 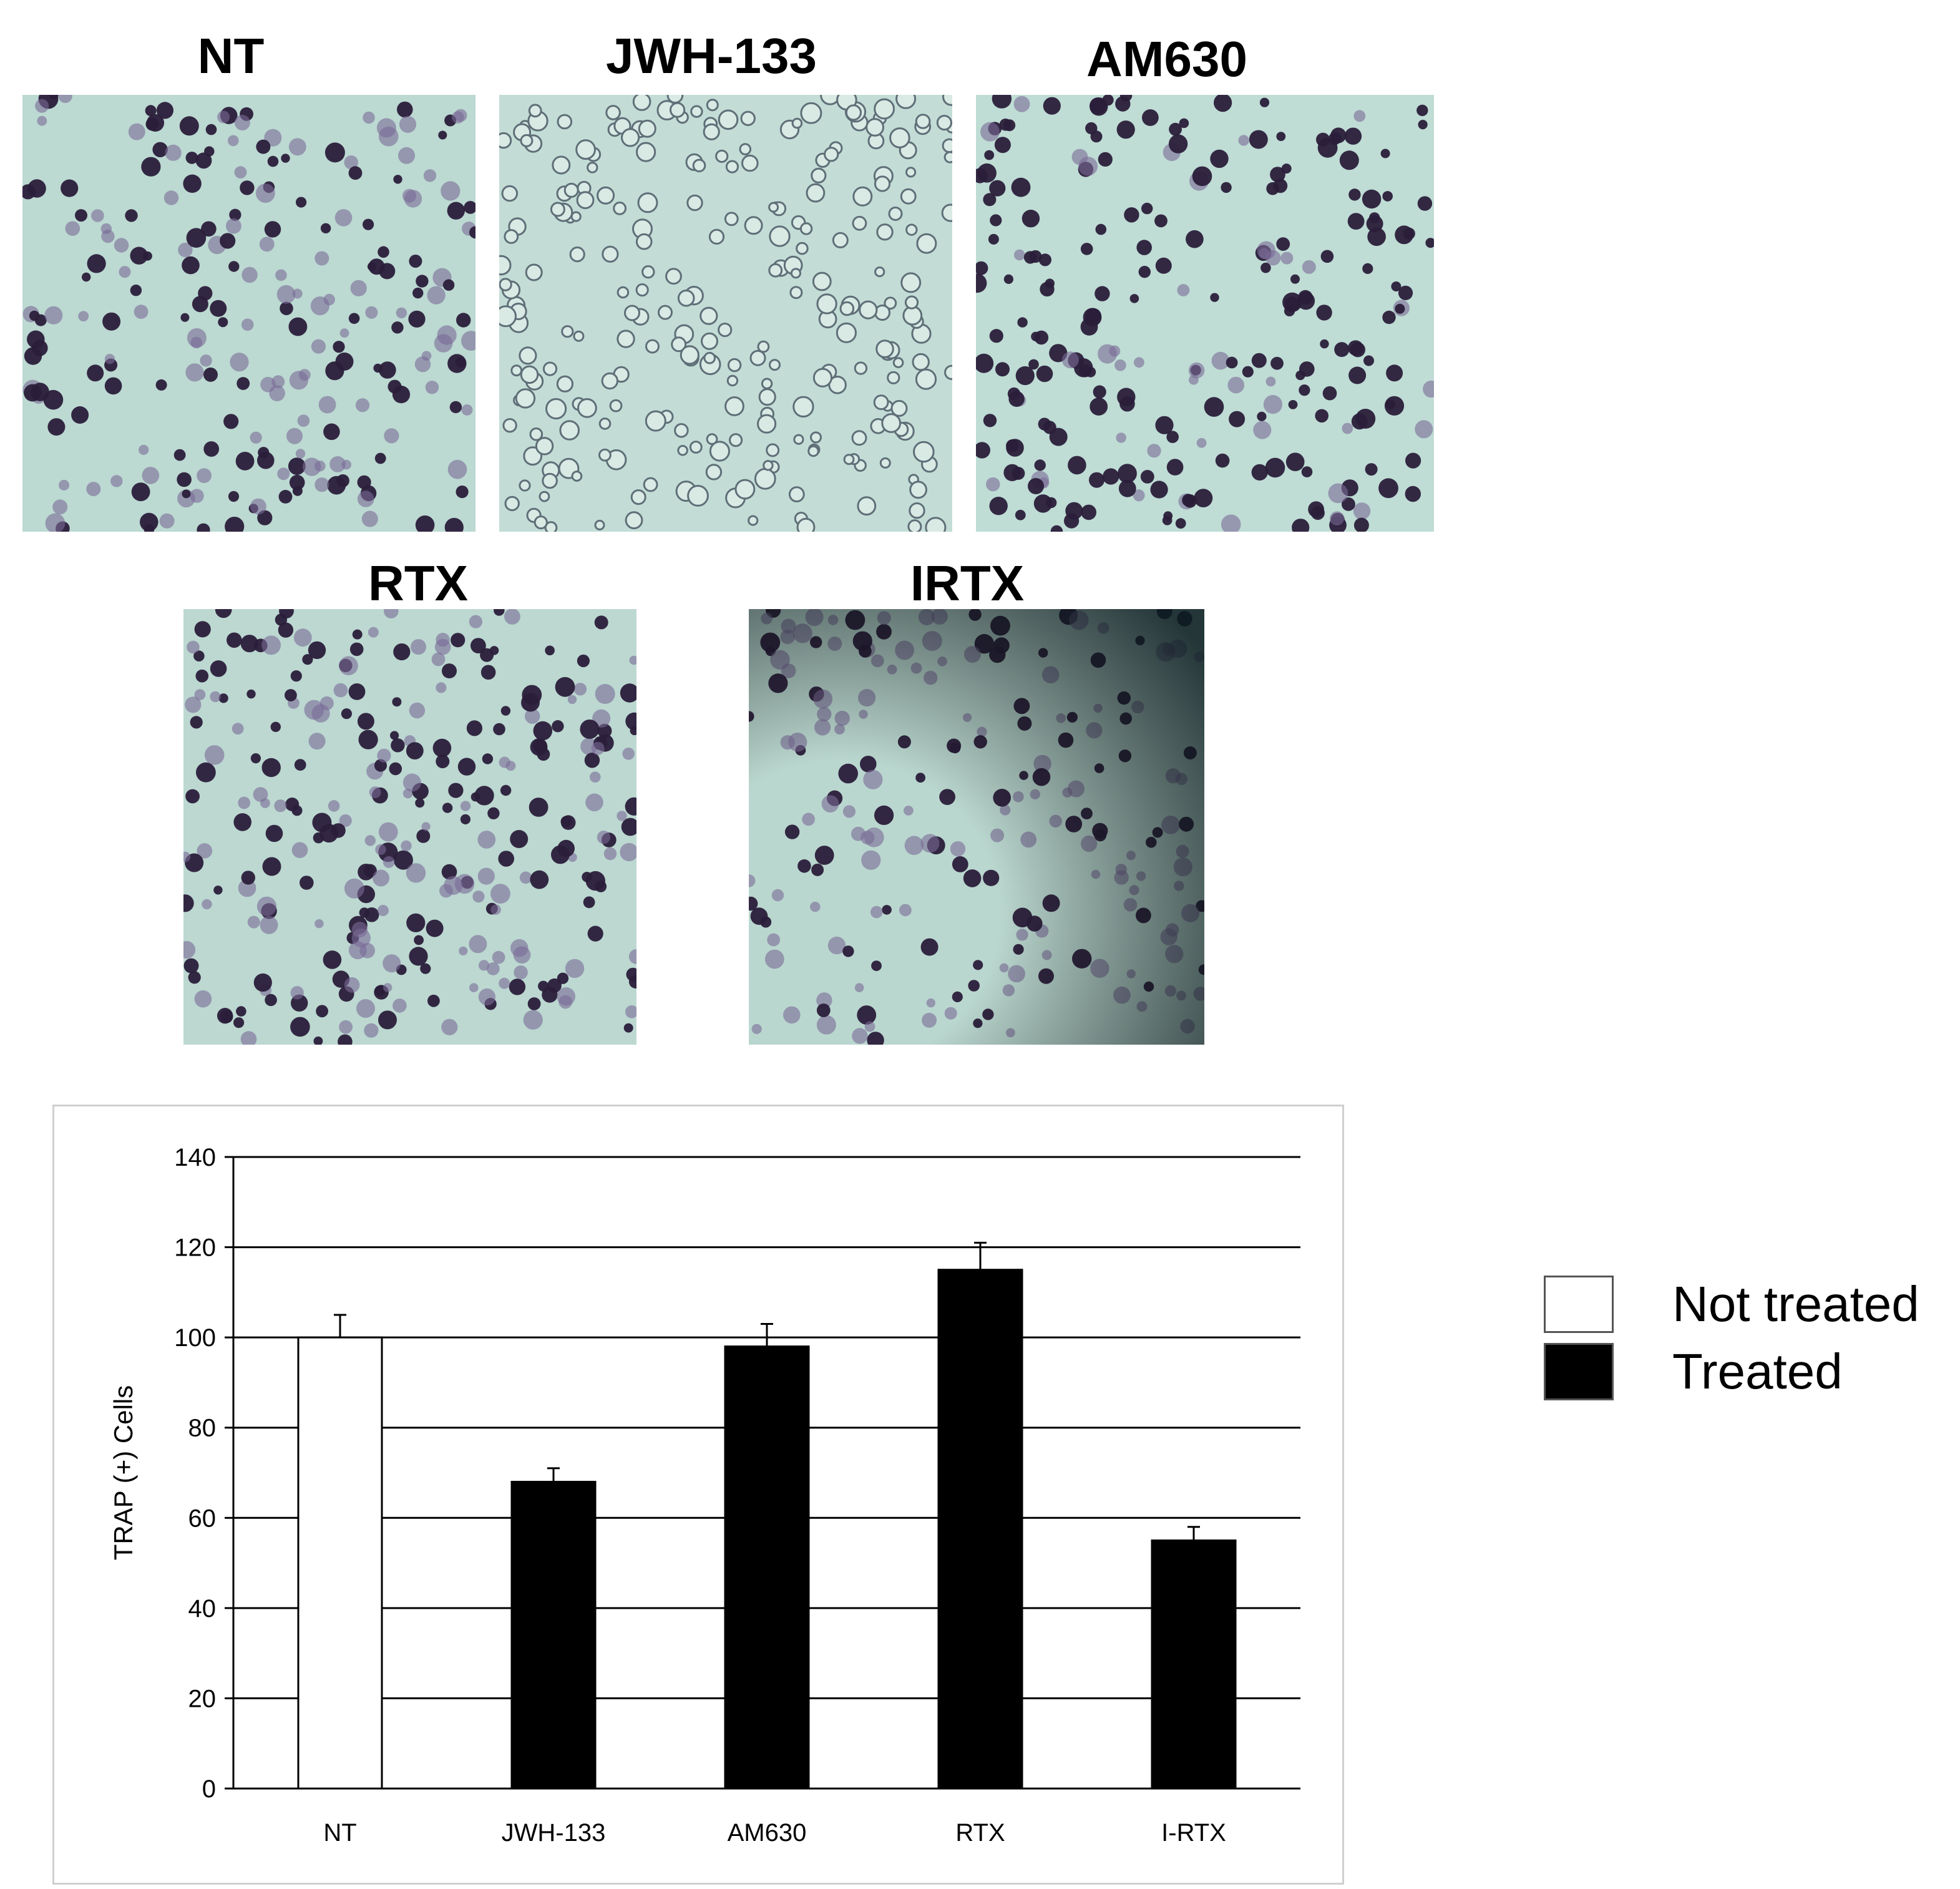 I want to click on x-tick-label: NT, so click(x=339, y=1833).